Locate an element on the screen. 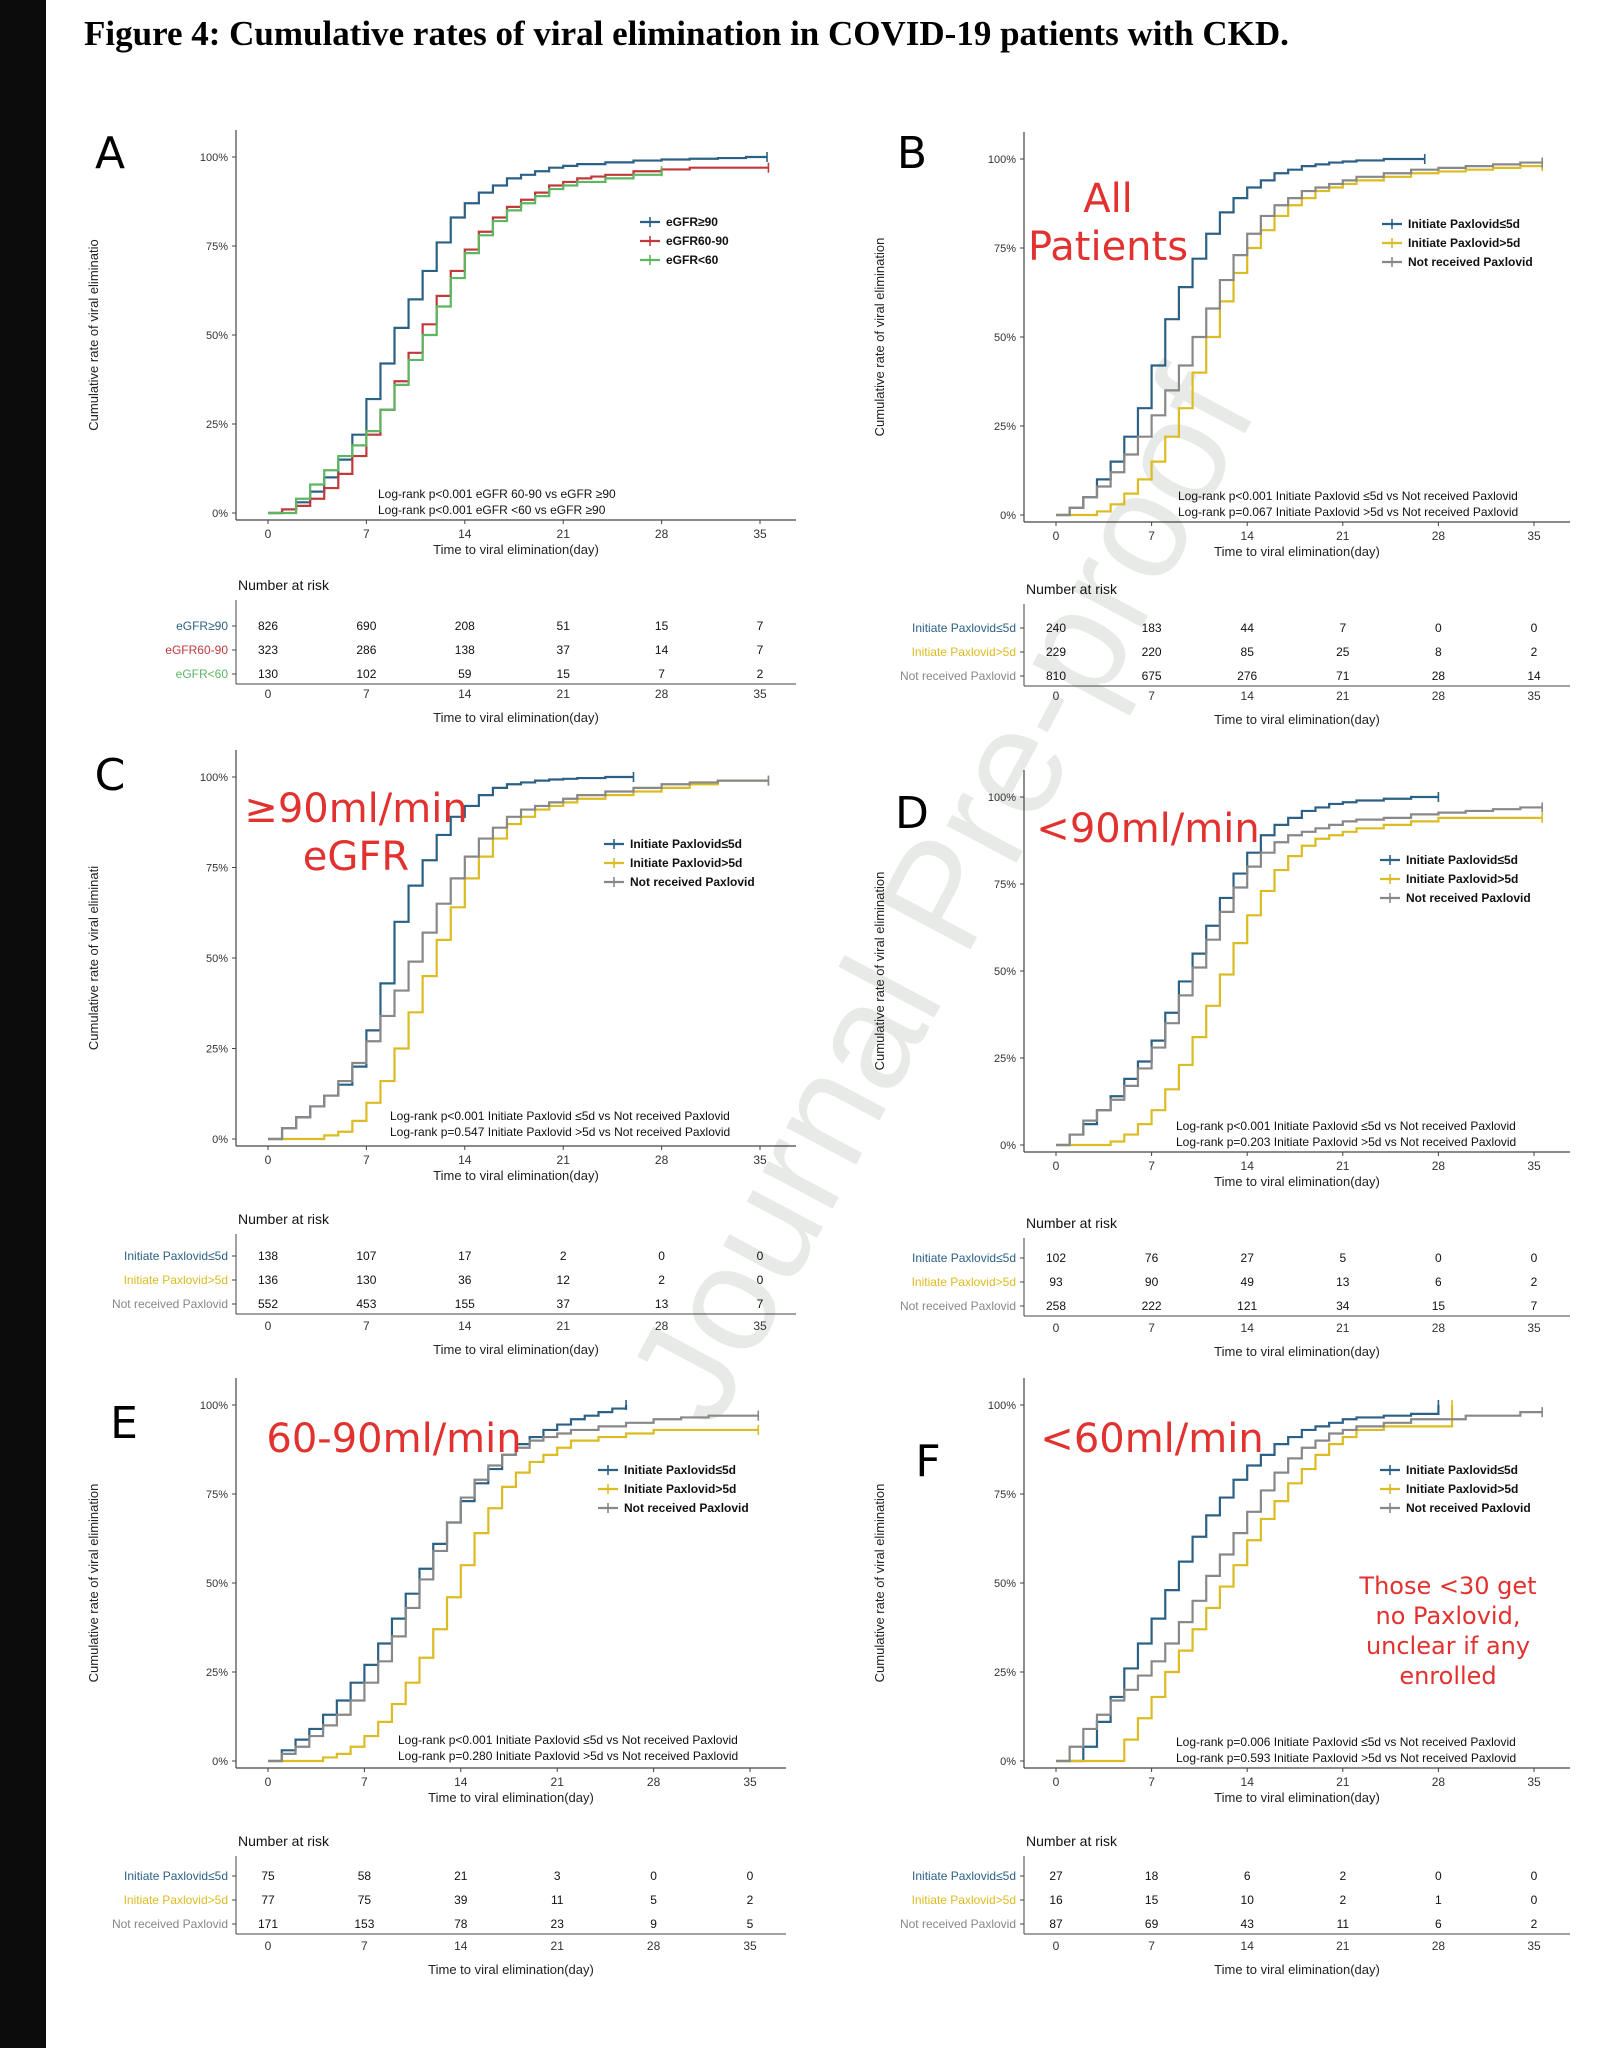 Image resolution: width=1610 pixels, height=2048 pixels. risk-value: 675 is located at coordinates (1152, 676).